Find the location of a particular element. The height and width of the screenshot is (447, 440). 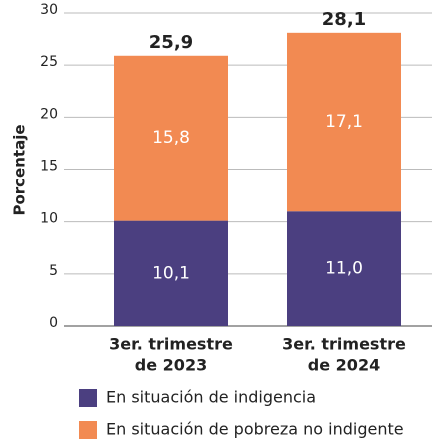

y-tick-label: 20 is located at coordinates (49, 114).